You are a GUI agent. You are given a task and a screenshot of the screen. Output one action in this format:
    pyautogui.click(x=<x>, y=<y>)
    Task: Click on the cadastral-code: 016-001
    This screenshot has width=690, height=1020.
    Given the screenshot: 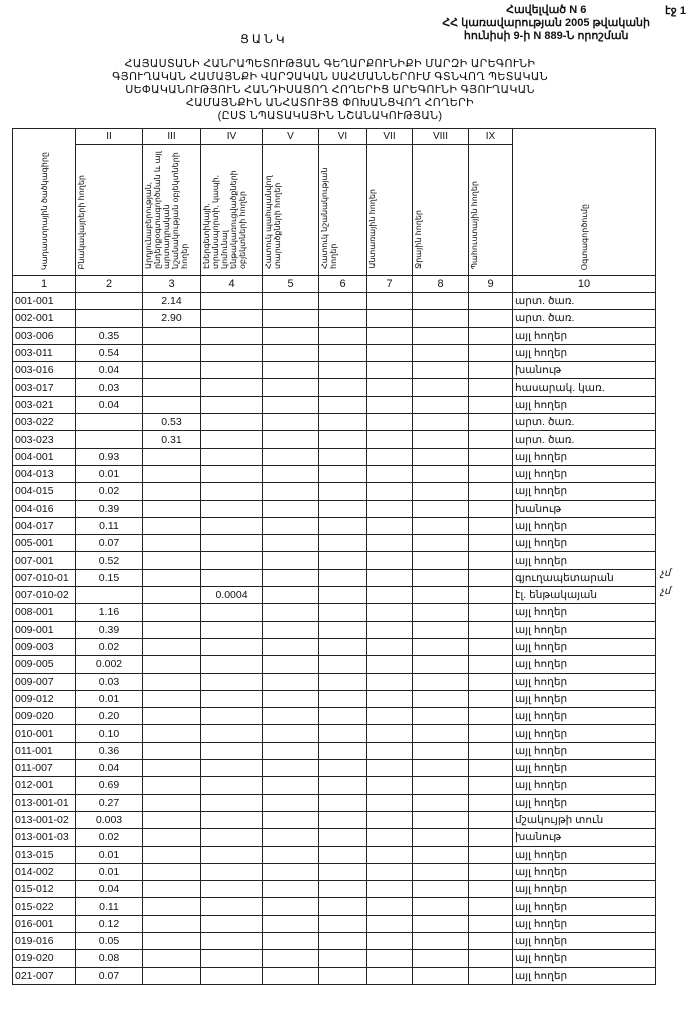 What is the action you would take?
    pyautogui.click(x=44, y=923)
    